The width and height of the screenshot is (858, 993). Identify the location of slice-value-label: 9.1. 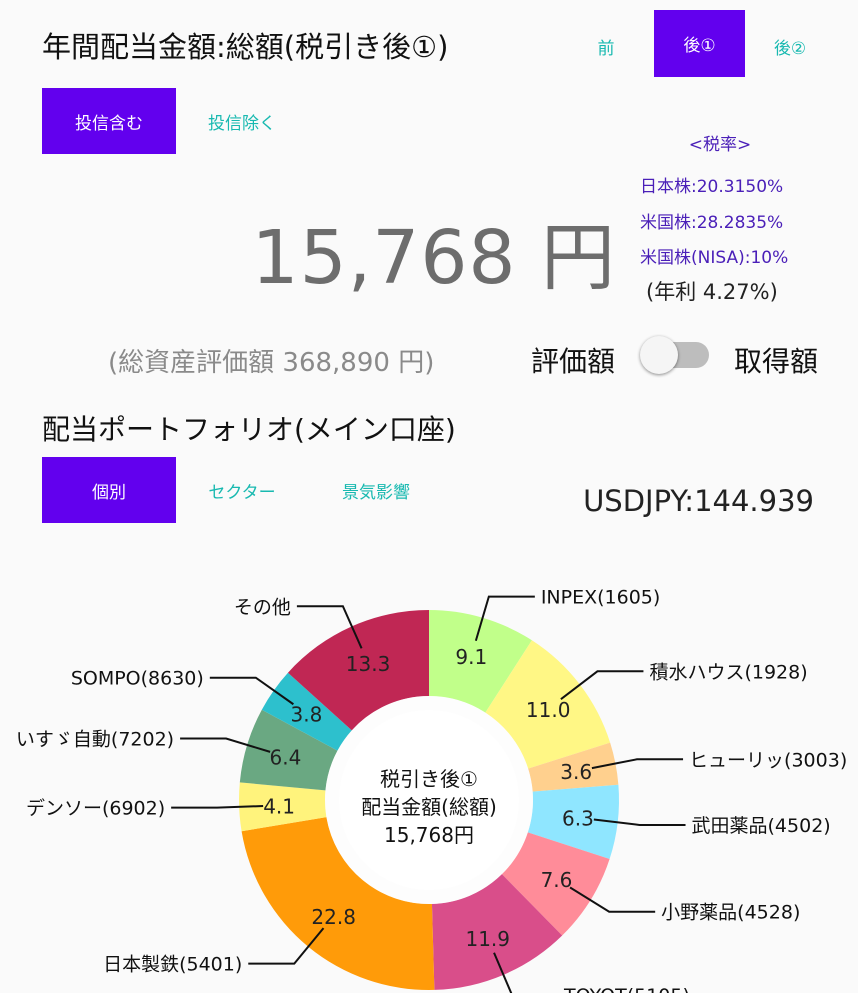
(471, 657).